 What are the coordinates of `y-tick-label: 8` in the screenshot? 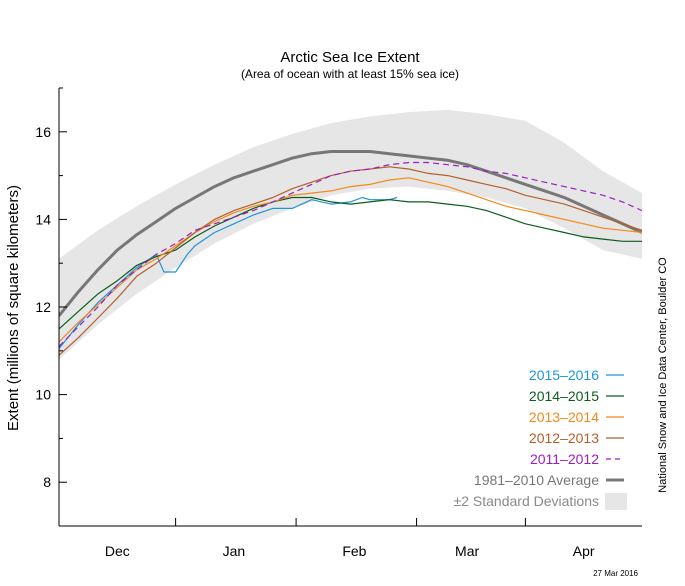 It's located at (47, 482).